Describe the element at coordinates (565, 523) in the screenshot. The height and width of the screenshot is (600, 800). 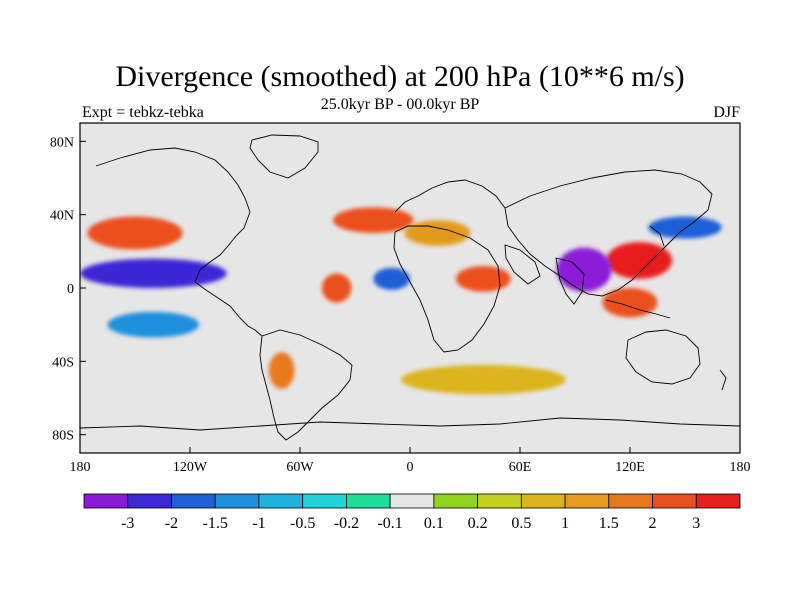
I see `colorbar-label: 1` at that location.